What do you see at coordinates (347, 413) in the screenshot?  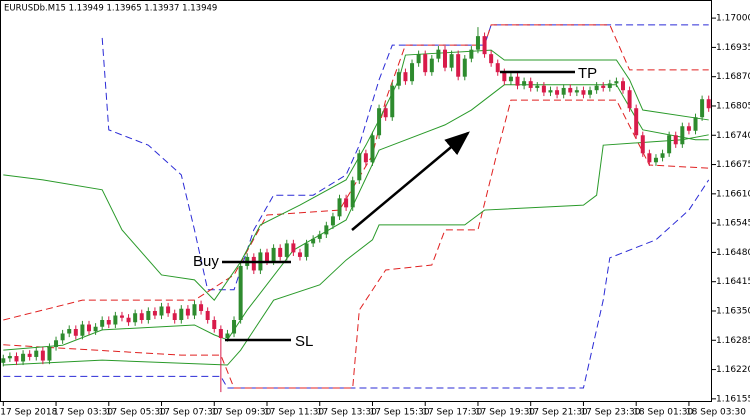 I see `x-tick-label: 17 Sep 13:30` at bounding box center [347, 413].